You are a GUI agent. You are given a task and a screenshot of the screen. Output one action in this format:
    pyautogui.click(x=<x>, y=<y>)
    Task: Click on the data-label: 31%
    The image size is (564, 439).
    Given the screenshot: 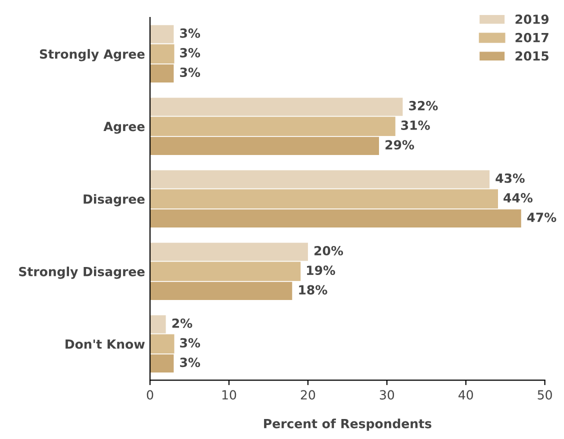 What is the action you would take?
    pyautogui.click(x=415, y=125)
    